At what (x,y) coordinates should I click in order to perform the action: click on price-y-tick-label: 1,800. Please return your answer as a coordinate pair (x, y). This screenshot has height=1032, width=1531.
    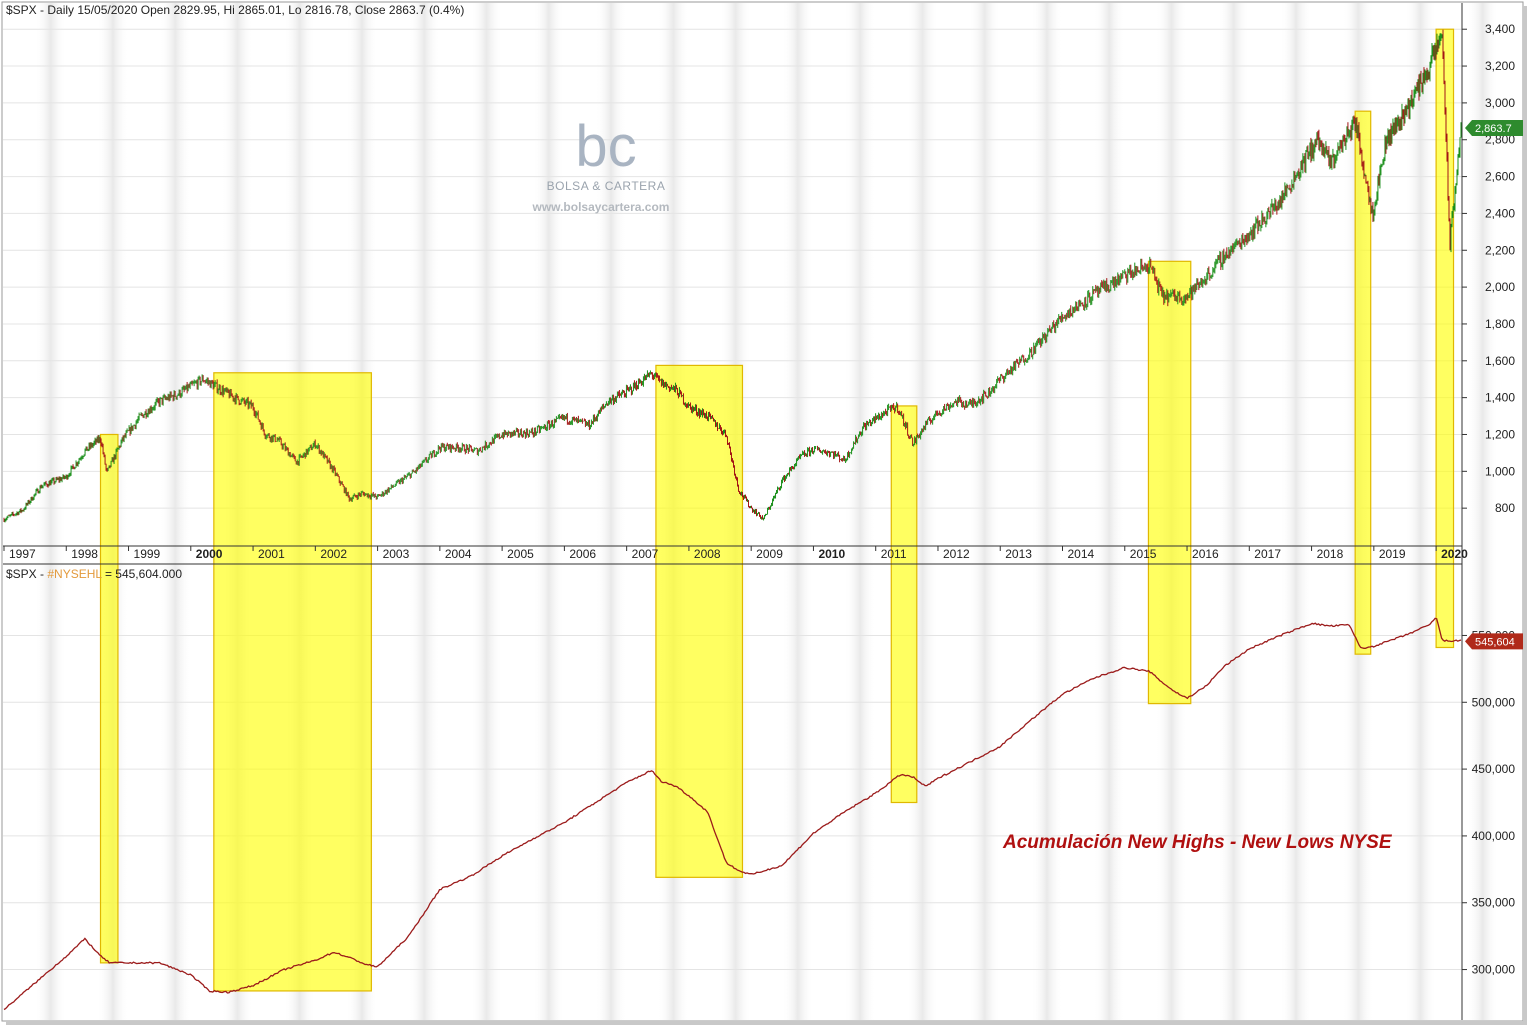
    Looking at the image, I should click on (1500, 324).